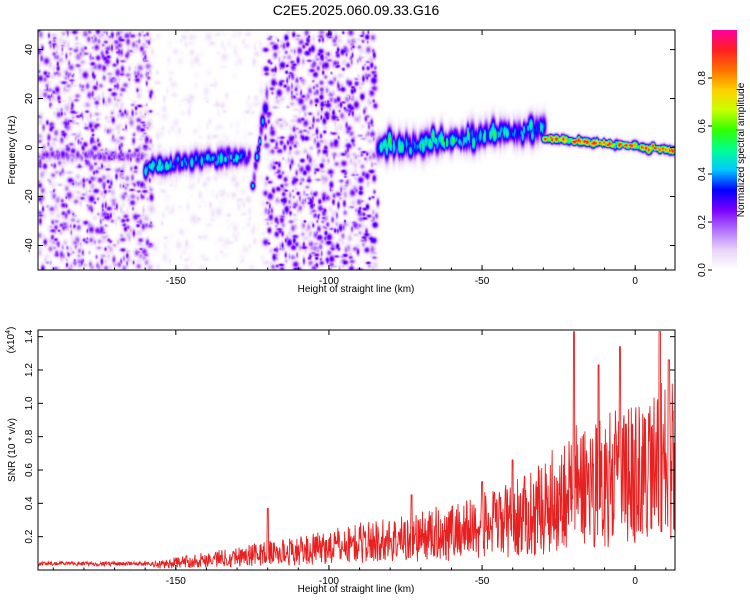 Image resolution: width=750 pixels, height=600 pixels. Describe the element at coordinates (11, 340) in the screenshot. I see `snr-y-multiplier: (x104)` at that location.